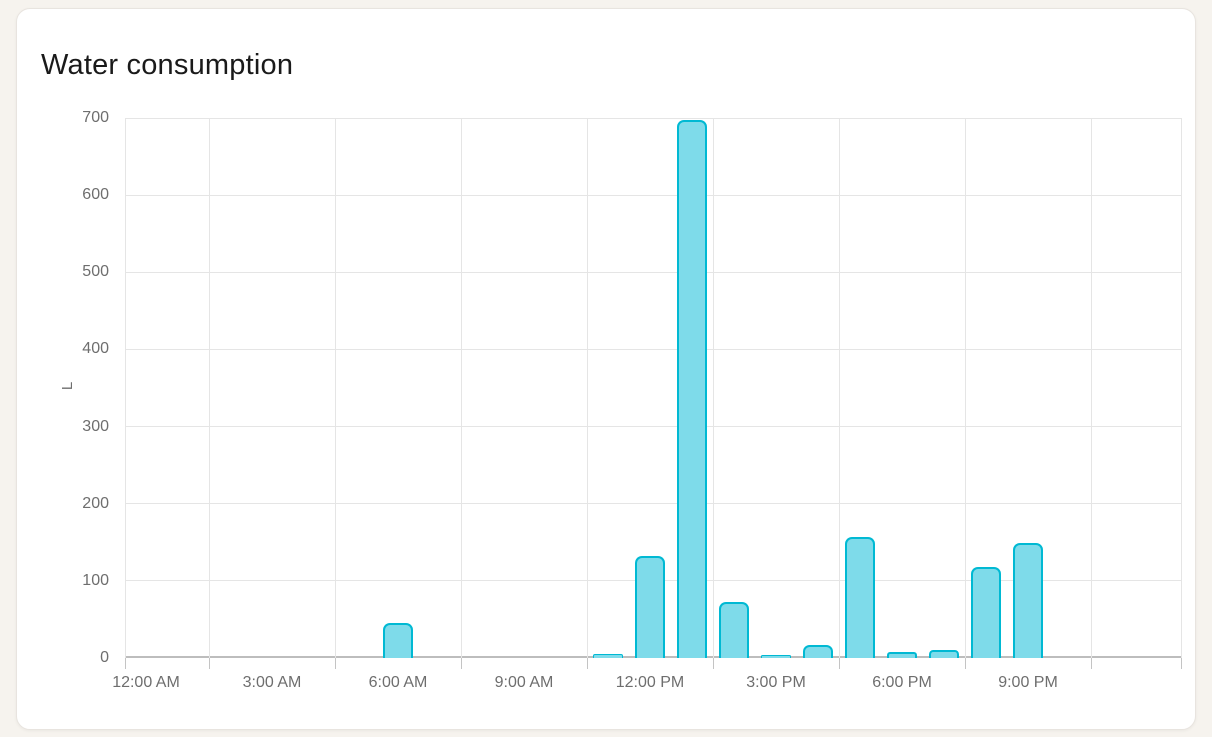 The width and height of the screenshot is (1212, 737). Describe the element at coordinates (902, 682) in the screenshot. I see `x-tick-label: 6:00 PM` at that location.